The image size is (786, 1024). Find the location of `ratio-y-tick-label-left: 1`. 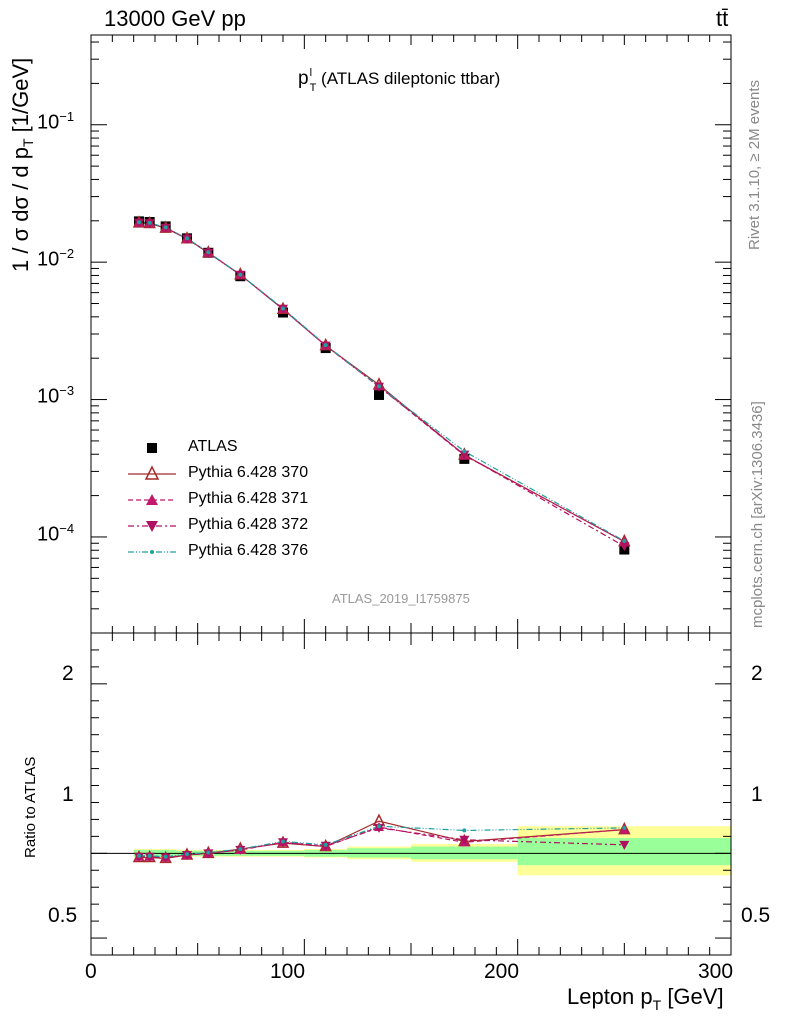

ratio-y-tick-label-left: 1 is located at coordinates (68, 794).